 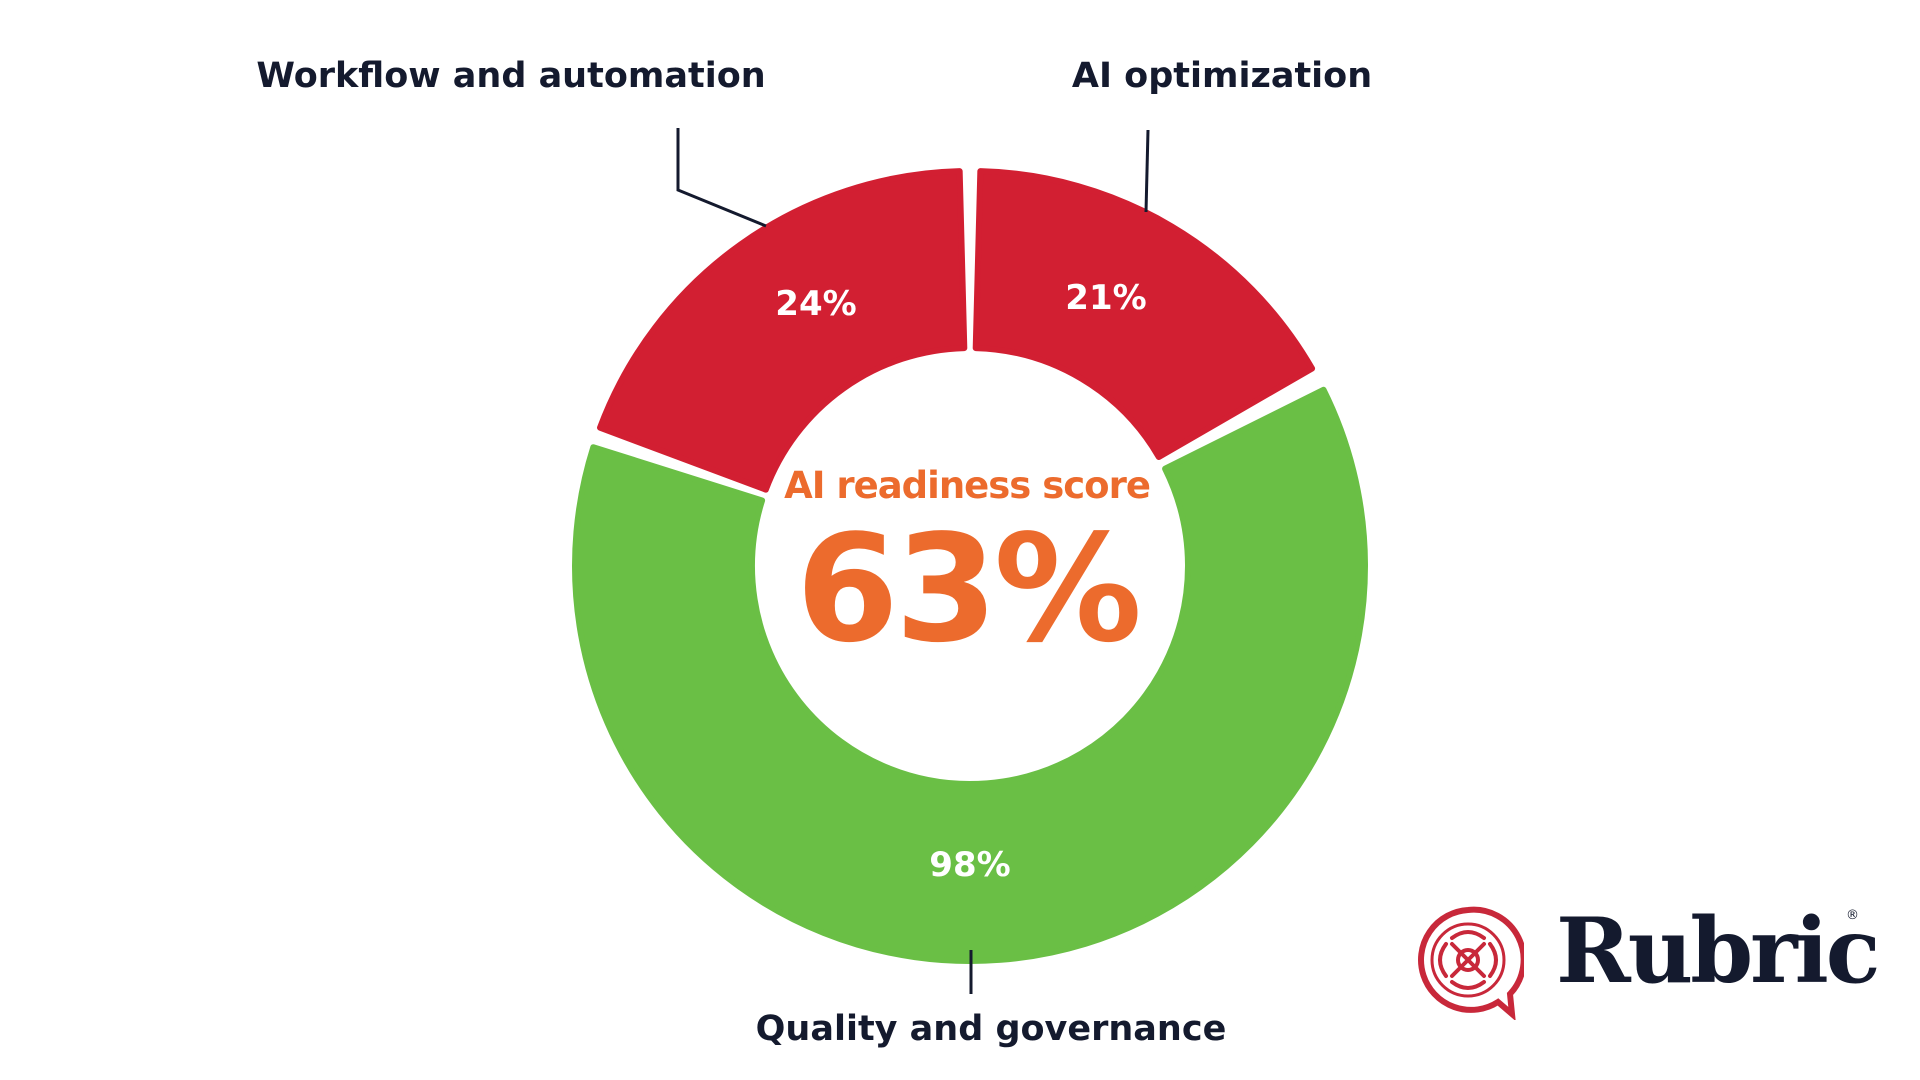 I want to click on category-label-workflow: Workflow and automation, so click(x=510, y=76).